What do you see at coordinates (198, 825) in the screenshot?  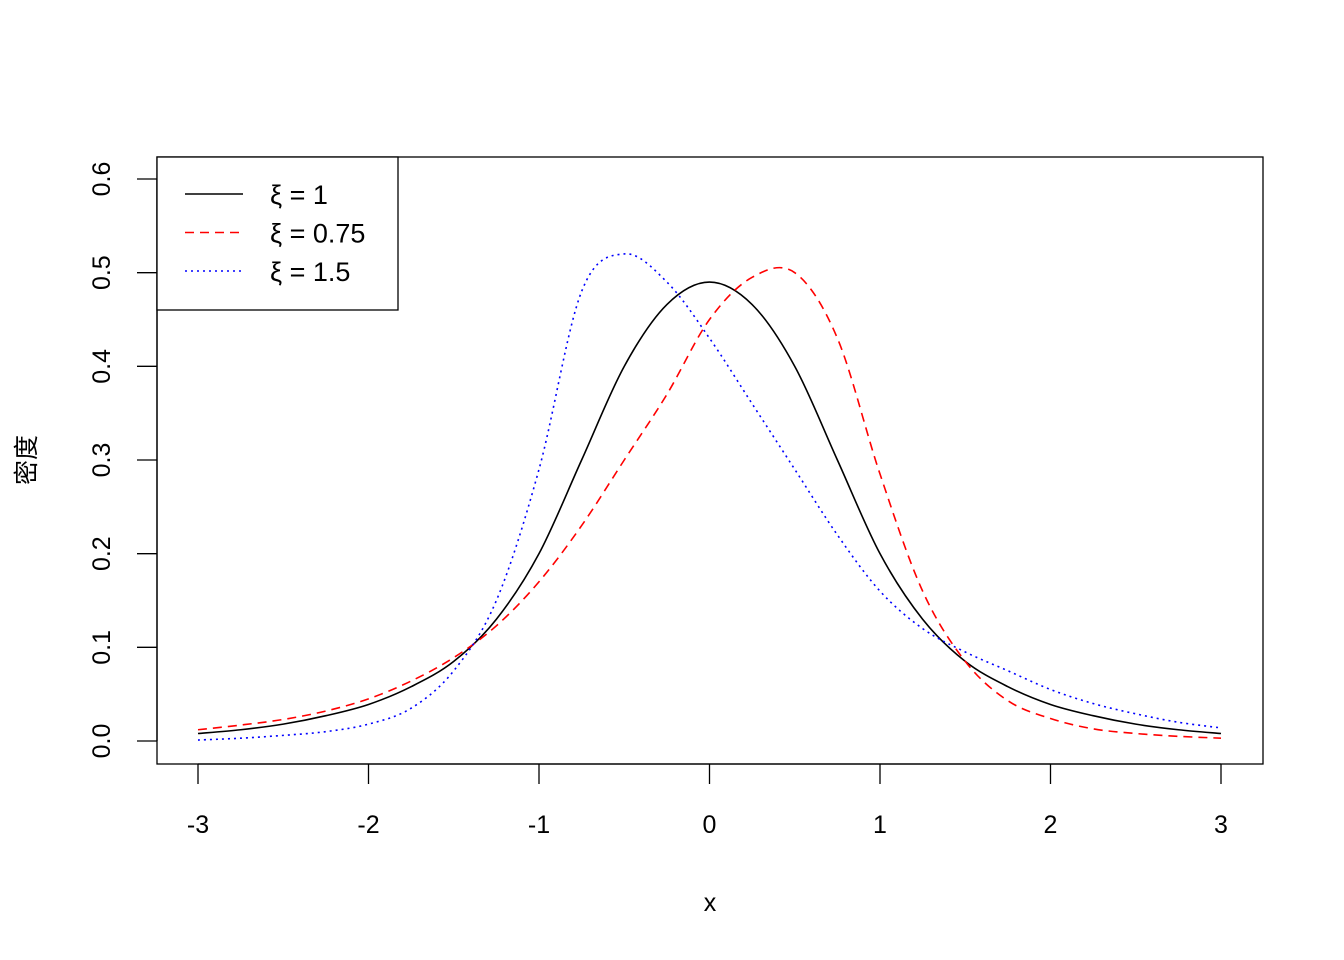 I see `x-tick-label: -3` at bounding box center [198, 825].